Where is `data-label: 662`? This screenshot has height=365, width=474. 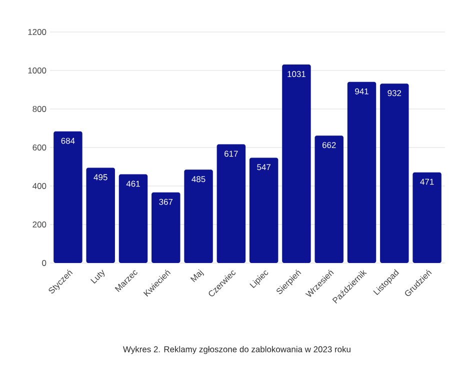
data-label: 662 is located at coordinates (329, 145).